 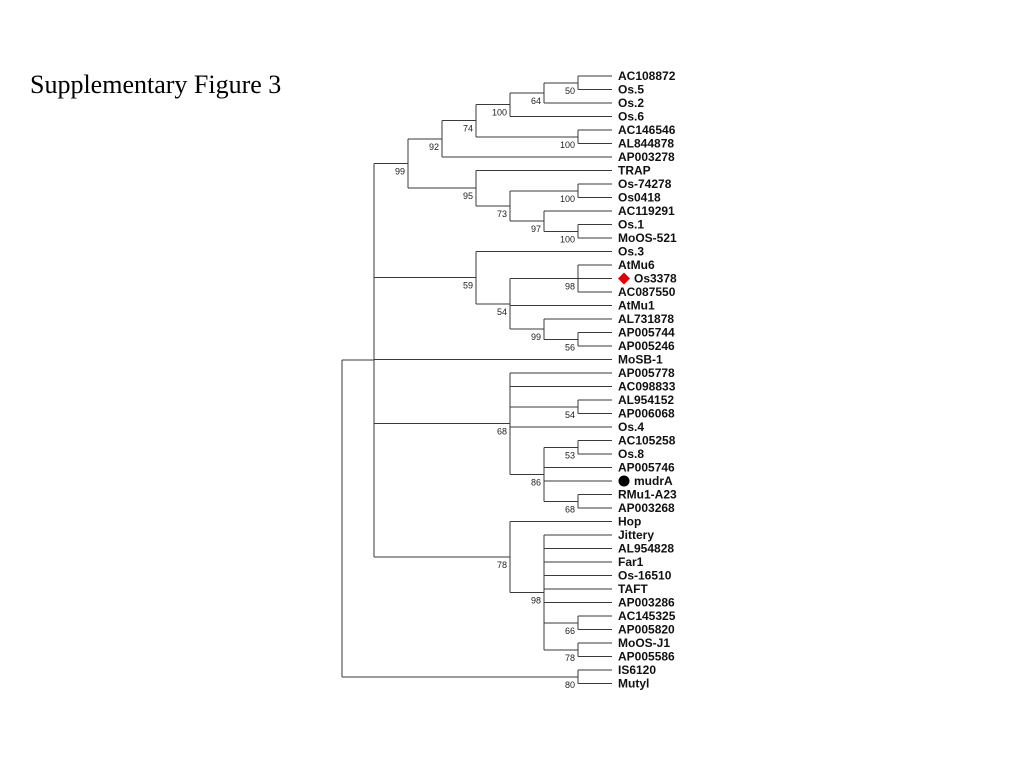 I want to click on leaf-label: AP006068, so click(x=646, y=414).